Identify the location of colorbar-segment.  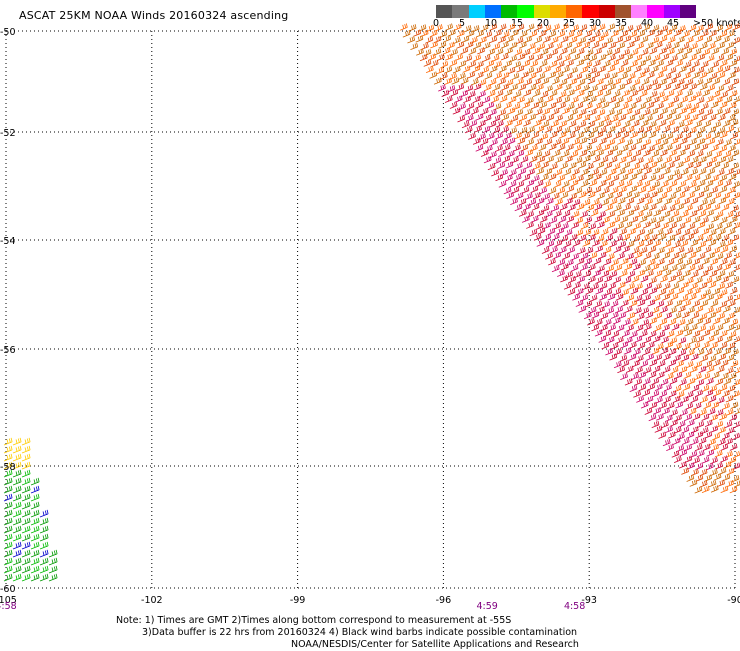
(639, 11).